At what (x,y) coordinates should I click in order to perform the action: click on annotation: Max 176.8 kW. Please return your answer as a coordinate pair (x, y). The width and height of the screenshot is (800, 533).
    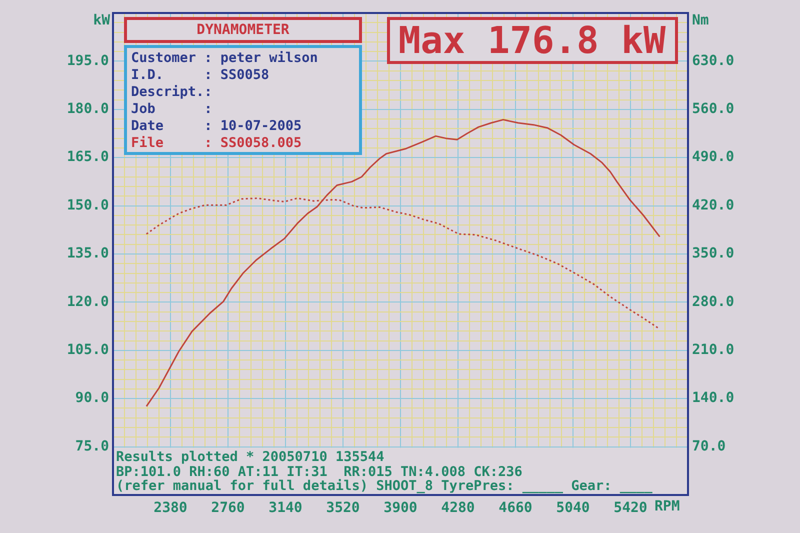
    Looking at the image, I should click on (532, 40).